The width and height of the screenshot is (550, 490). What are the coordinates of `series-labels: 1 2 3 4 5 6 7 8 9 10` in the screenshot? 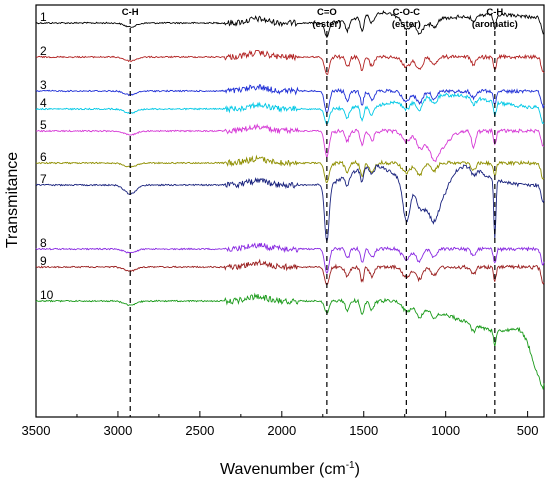 It's located at (47, 156).